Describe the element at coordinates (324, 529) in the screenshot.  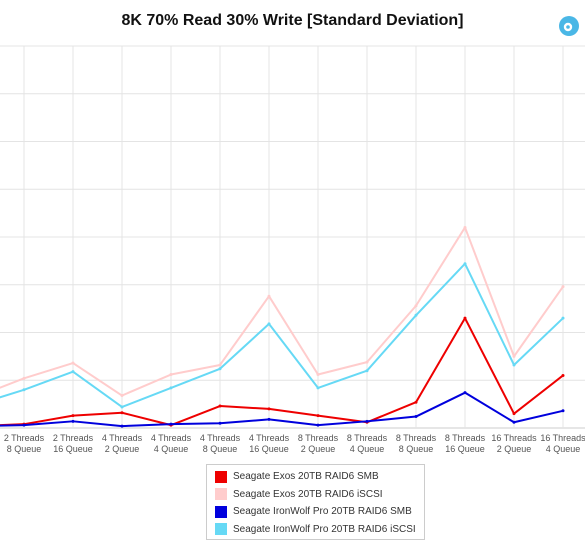
I see `legend-label: Seagate IronWolf Pro 20TB RAID6 iSCSI` at that location.